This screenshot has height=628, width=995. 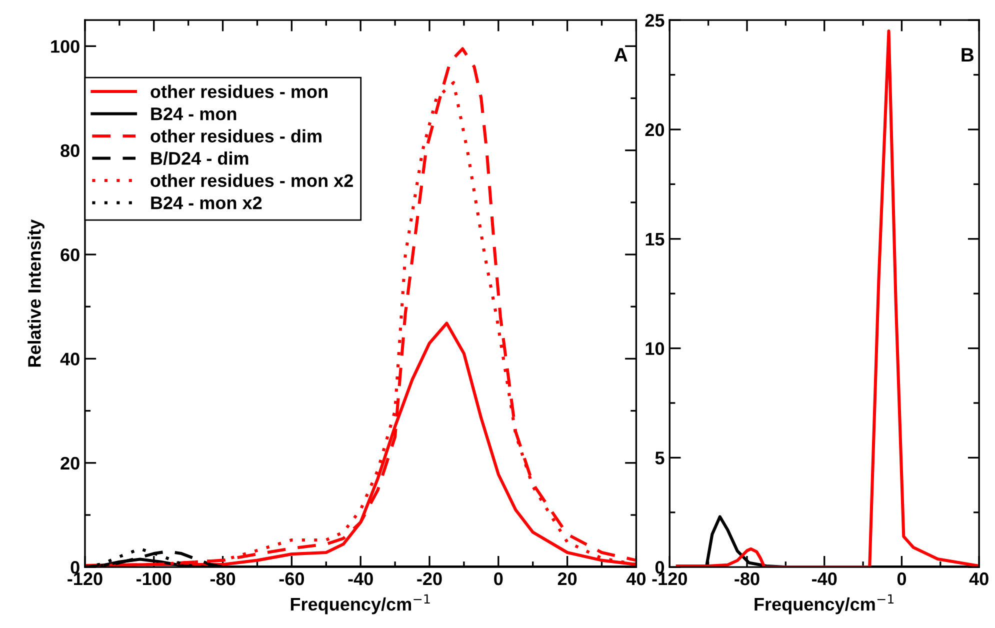 I want to click on legend-label: B/D24 - dim, so click(x=199, y=158).